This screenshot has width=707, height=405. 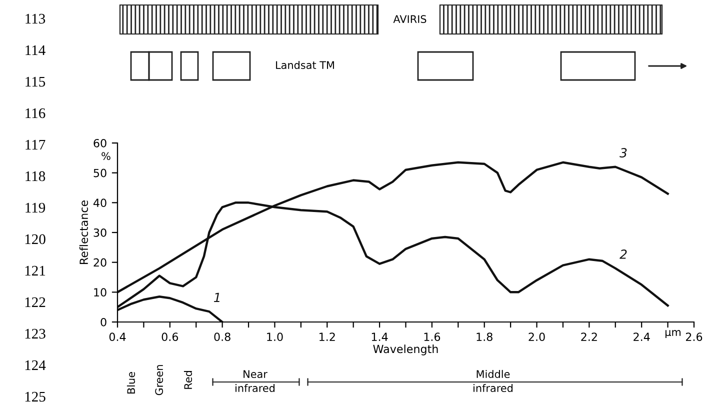 I want to click on series-label: 3, so click(x=623, y=153).